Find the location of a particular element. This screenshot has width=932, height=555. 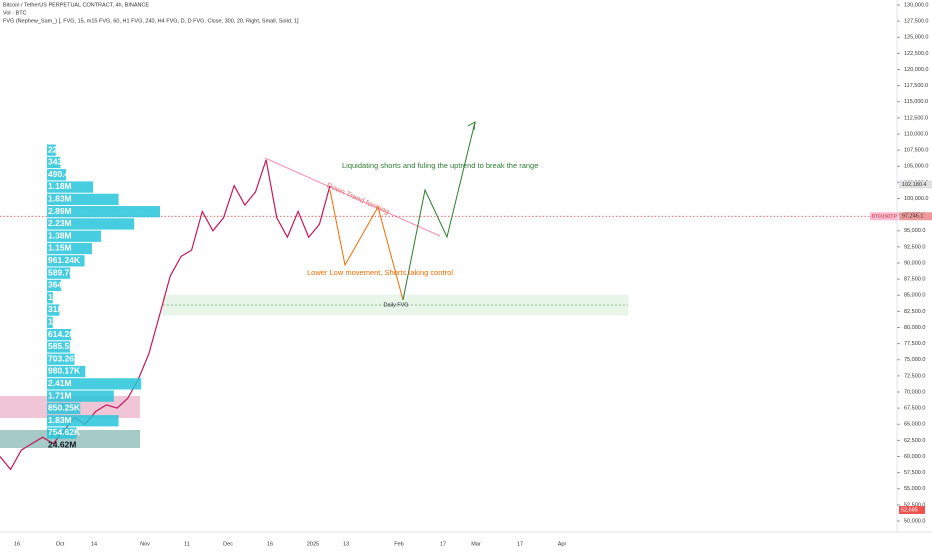

price-tick-label: 82,500.0 is located at coordinates (914, 312).